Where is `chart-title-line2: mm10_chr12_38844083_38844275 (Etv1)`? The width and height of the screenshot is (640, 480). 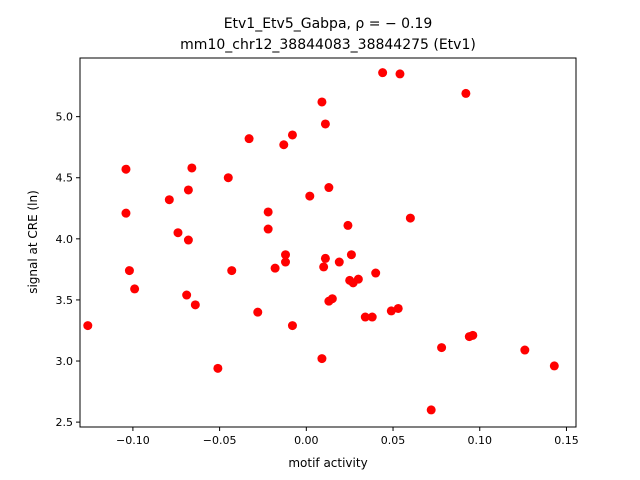 chart-title-line2: mm10_chr12_38844083_38844275 (Etv1) is located at coordinates (328, 45).